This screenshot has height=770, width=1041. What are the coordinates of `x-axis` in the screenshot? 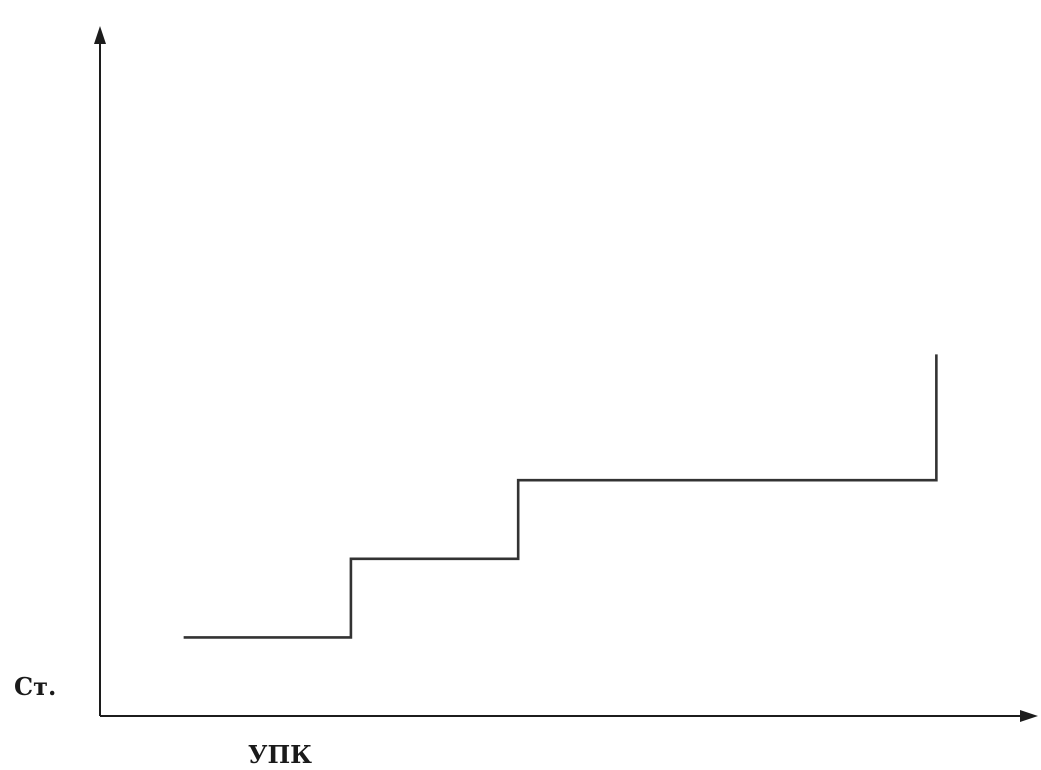 It's located at (569, 716).